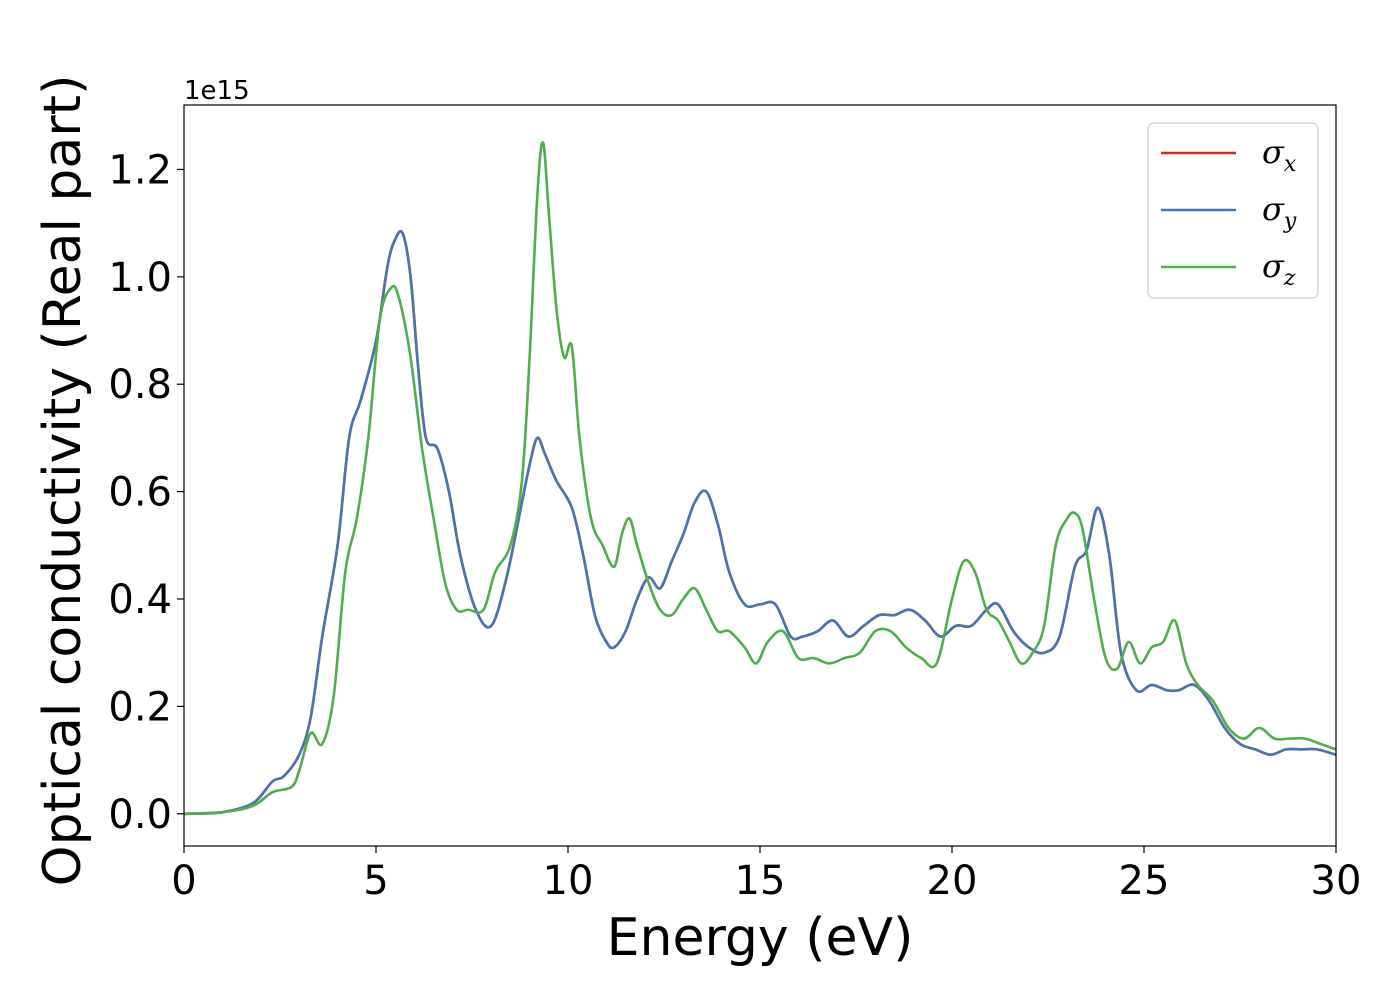 Image resolution: width=1400 pixels, height=1005 pixels. What do you see at coordinates (63, 481) in the screenshot?
I see `y-axis-label: Optical conductivity (Real part)` at bounding box center [63, 481].